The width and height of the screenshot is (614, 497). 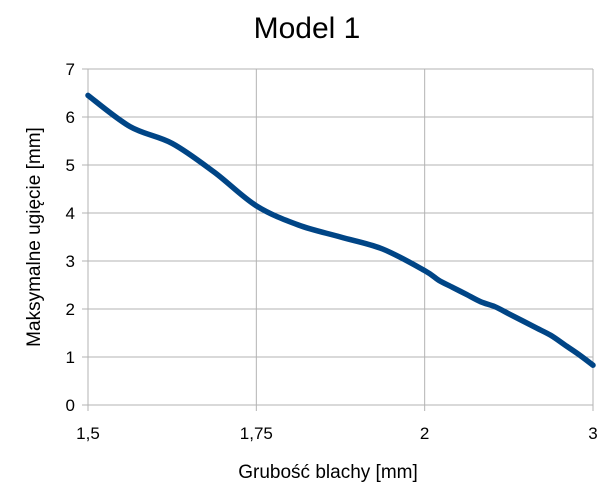 What do you see at coordinates (256, 433) in the screenshot?
I see `x-tick-label: 1,75` at bounding box center [256, 433].